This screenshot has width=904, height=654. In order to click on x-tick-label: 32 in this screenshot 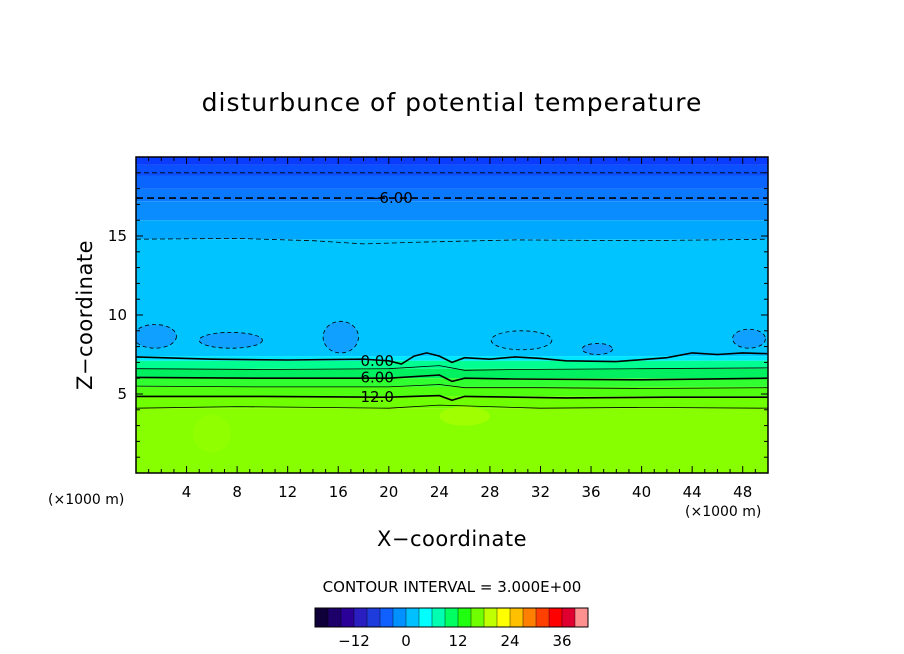, I will do `click(540, 492)`.